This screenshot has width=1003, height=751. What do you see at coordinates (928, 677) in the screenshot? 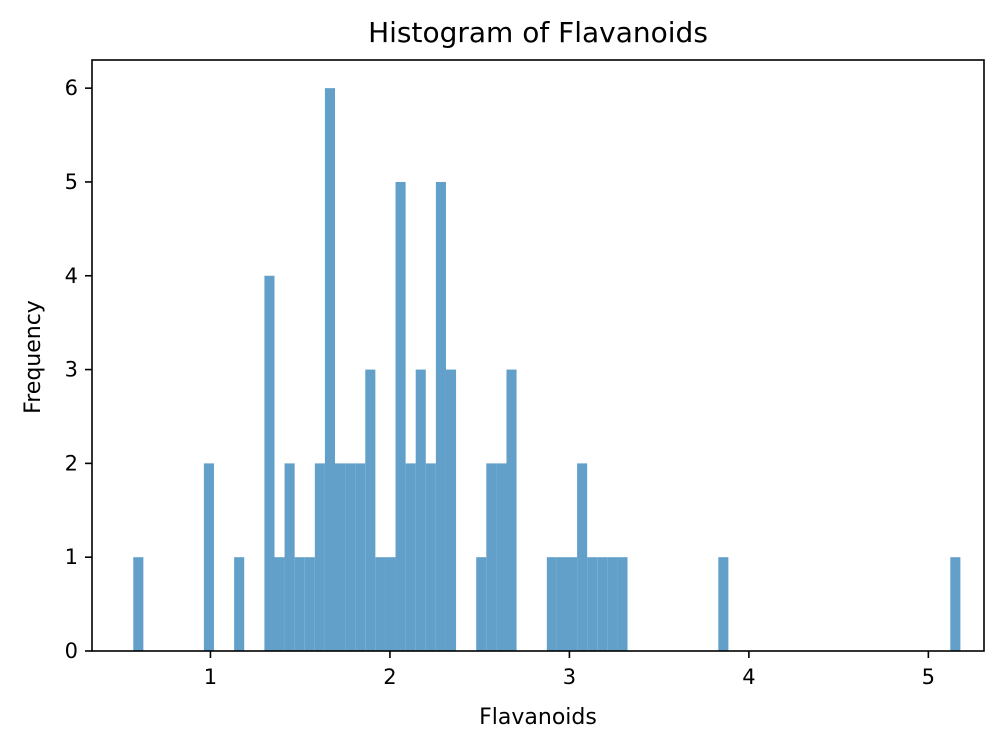
I see `x-tick-label: 5` at bounding box center [928, 677].